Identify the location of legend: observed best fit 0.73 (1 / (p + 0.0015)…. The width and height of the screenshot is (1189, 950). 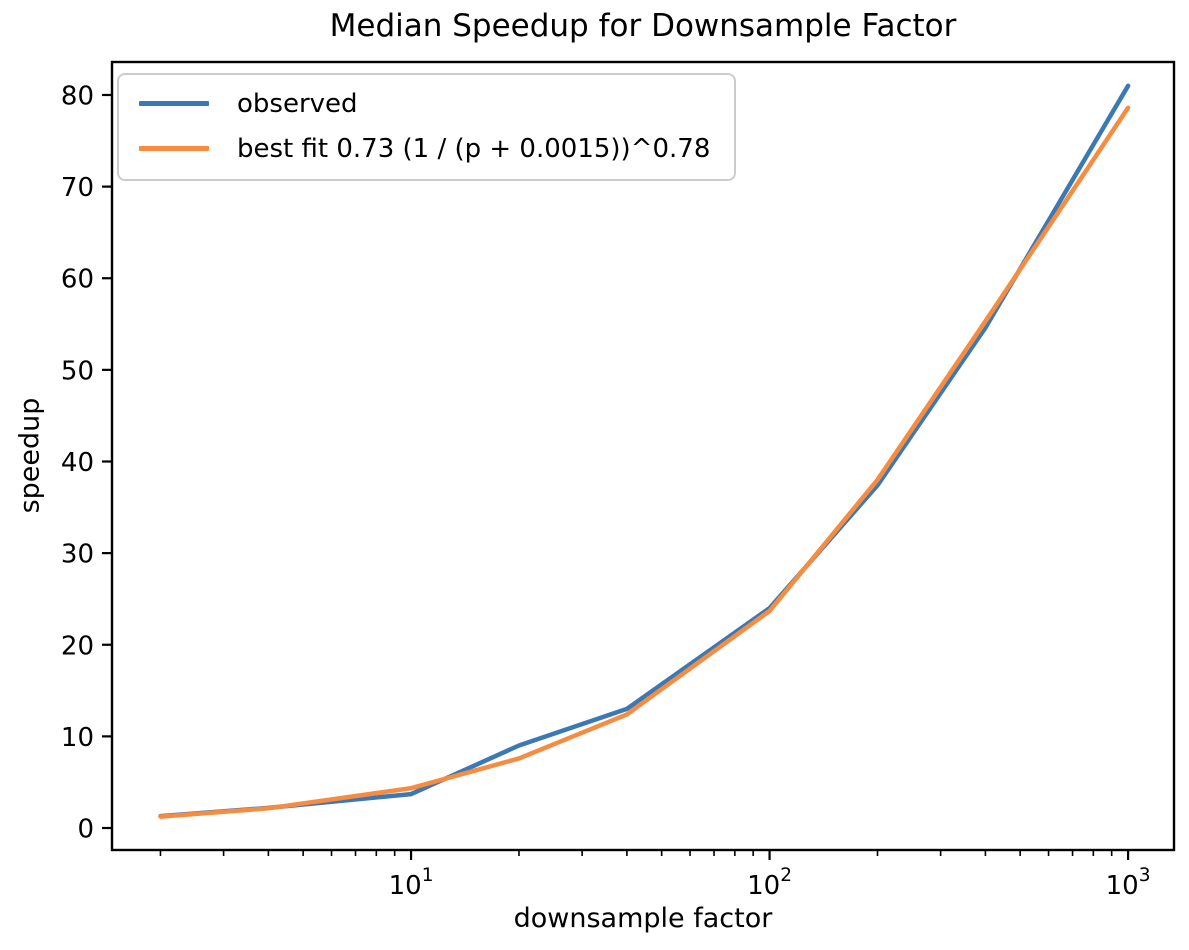
(427, 127).